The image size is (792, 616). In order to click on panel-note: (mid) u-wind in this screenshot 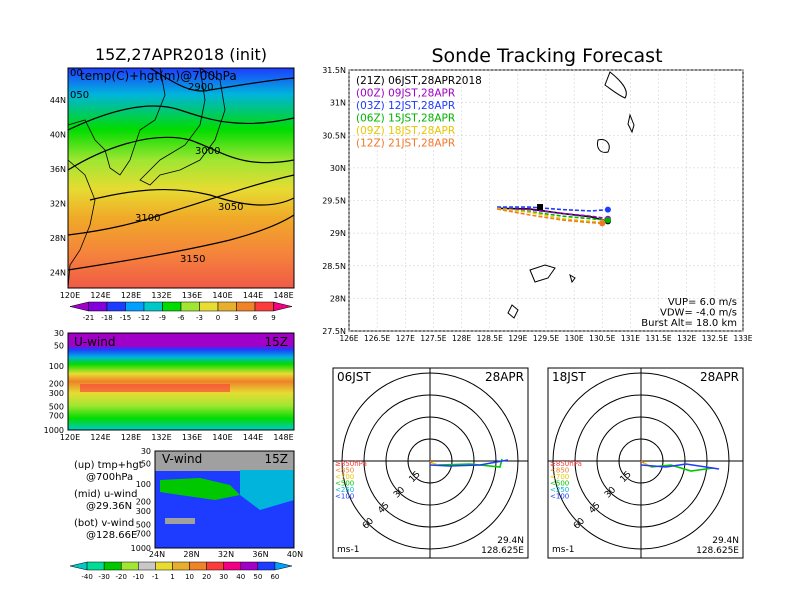, I will do `click(105, 494)`.